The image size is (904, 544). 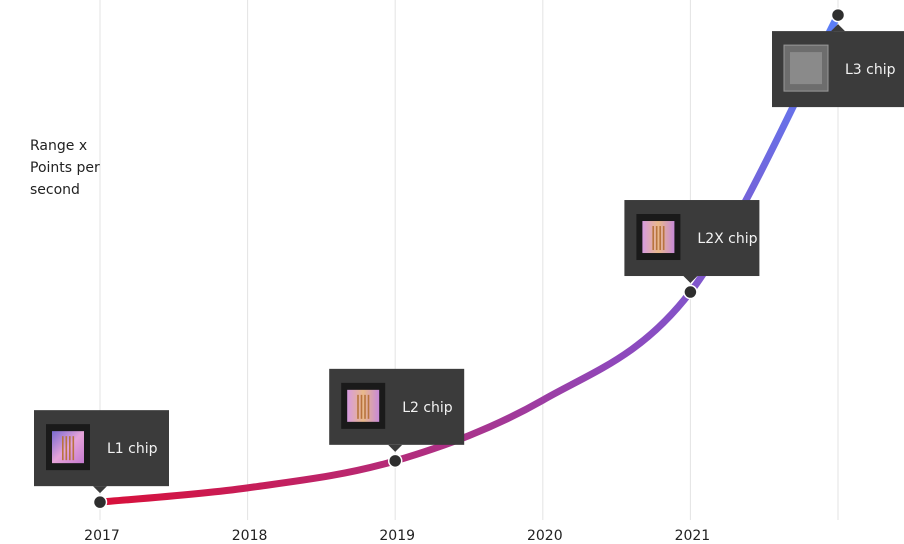 I want to click on annotation-label: L2X chip, so click(x=727, y=239).